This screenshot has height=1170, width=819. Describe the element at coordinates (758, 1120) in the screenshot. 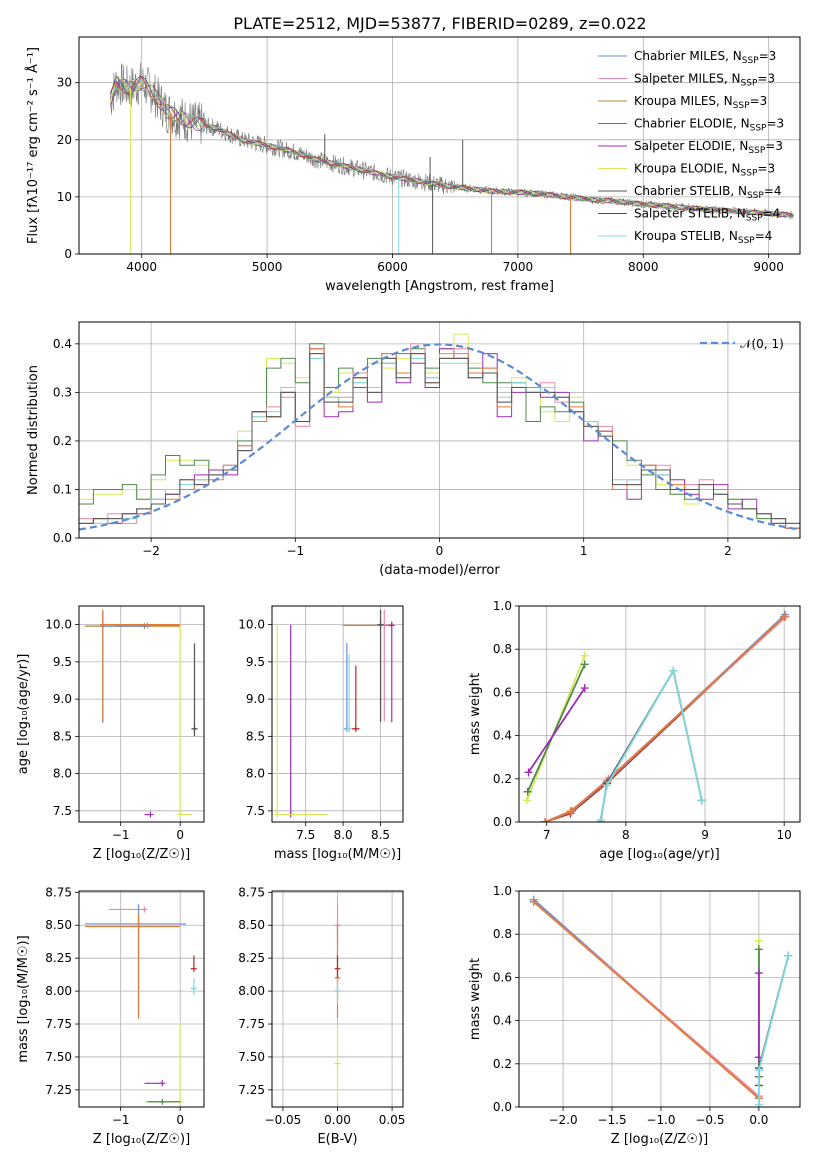

I see `z-weight-xtick-label: 0.0` at that location.